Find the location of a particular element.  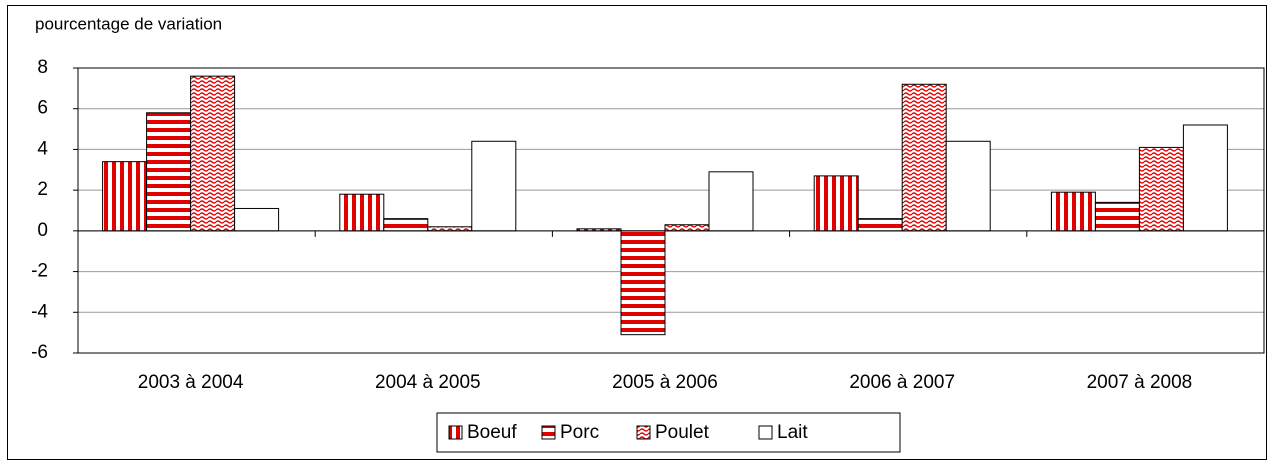

x-tick-label: 2005 à 2006 is located at coordinates (665, 382).